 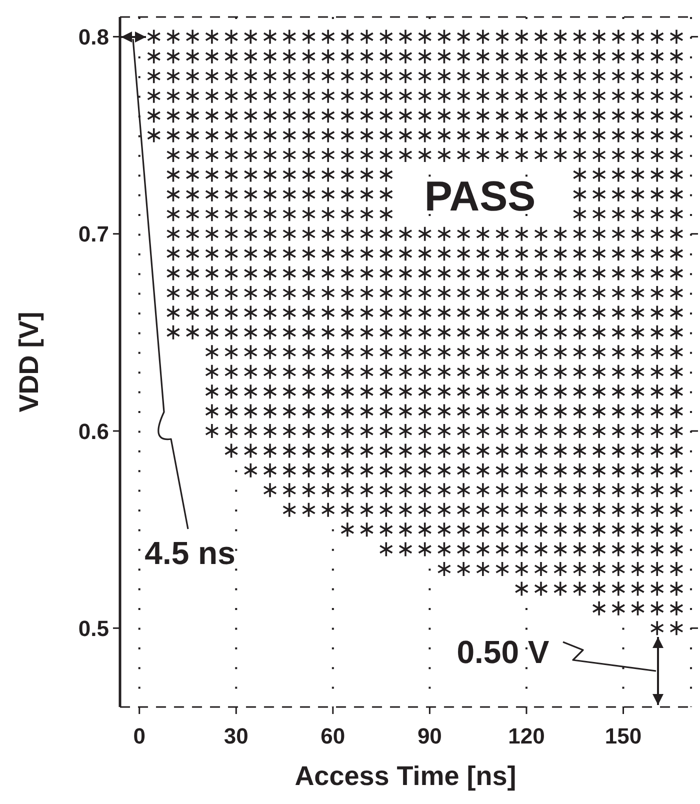 I want to click on x-tick-label: 60, so click(x=333, y=736).